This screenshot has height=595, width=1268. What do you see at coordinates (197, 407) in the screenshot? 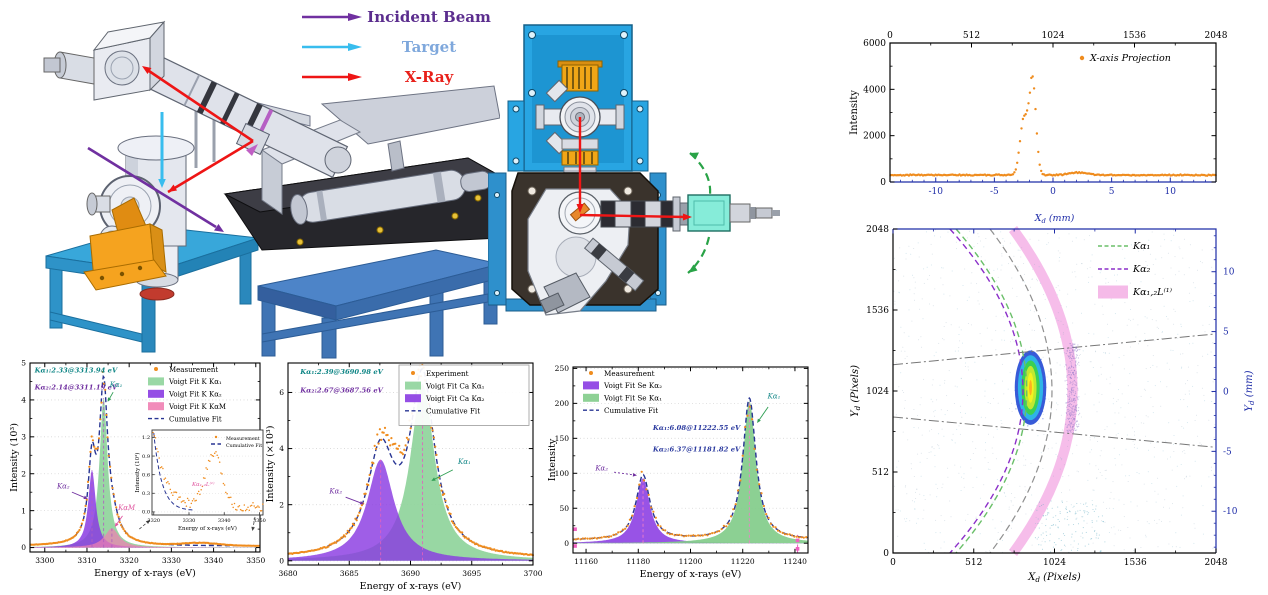
I see `svg-text: Voigt Fit K KαM` at bounding box center [197, 407].